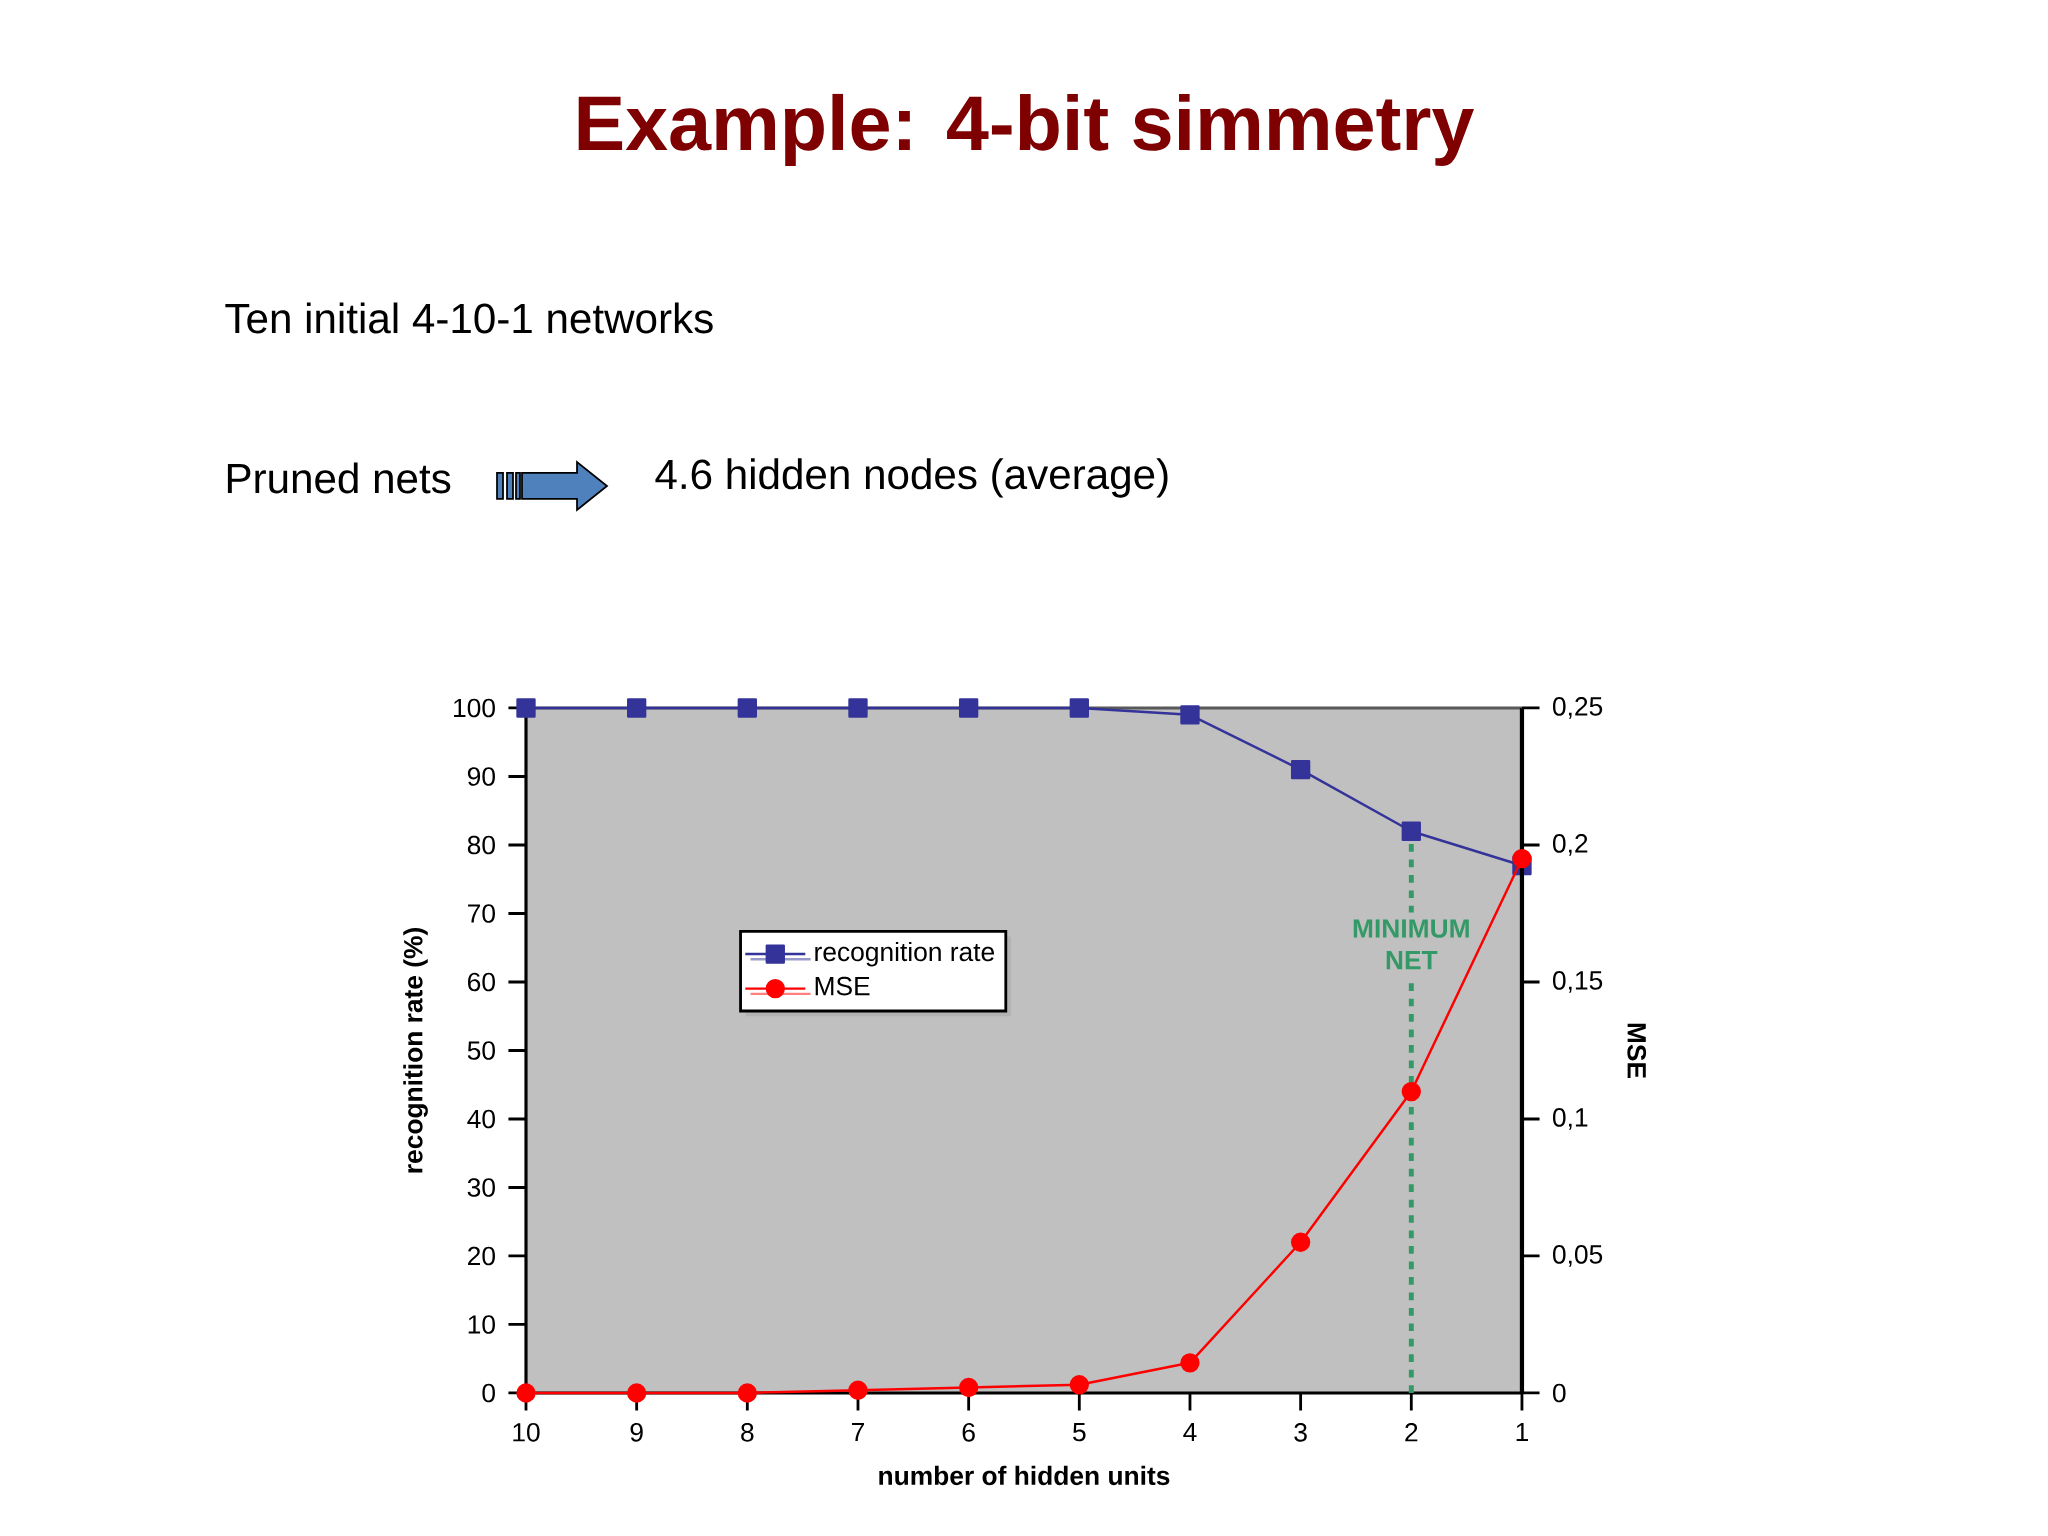  Describe the element at coordinates (1522, 1432) in the screenshot. I see `x-tick-label: 1` at that location.